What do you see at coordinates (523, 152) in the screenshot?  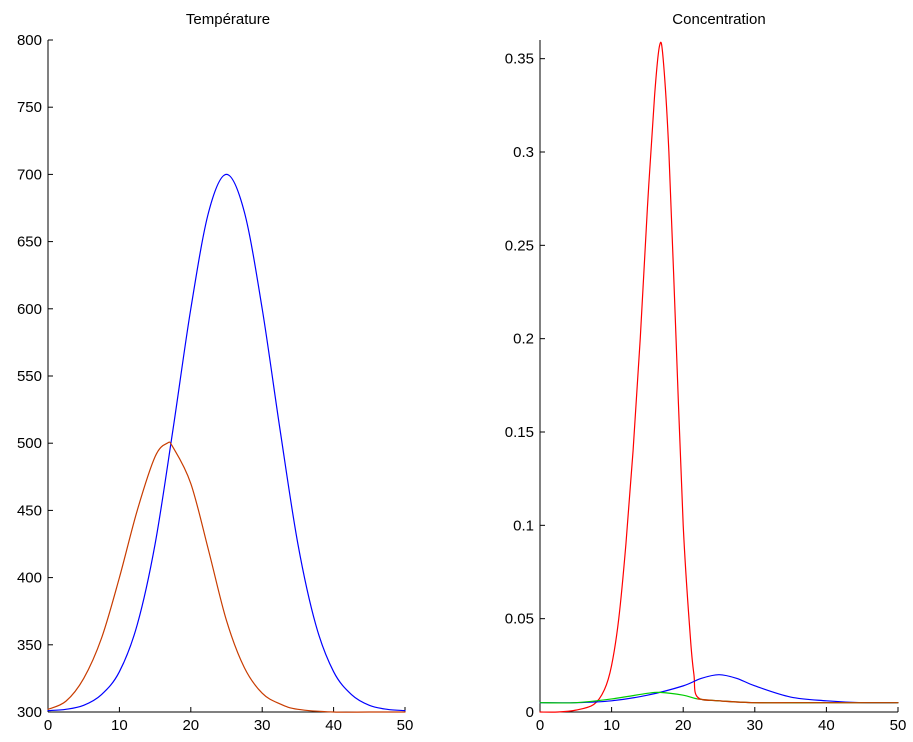 I see `y-tick-label: 0.3` at bounding box center [523, 152].